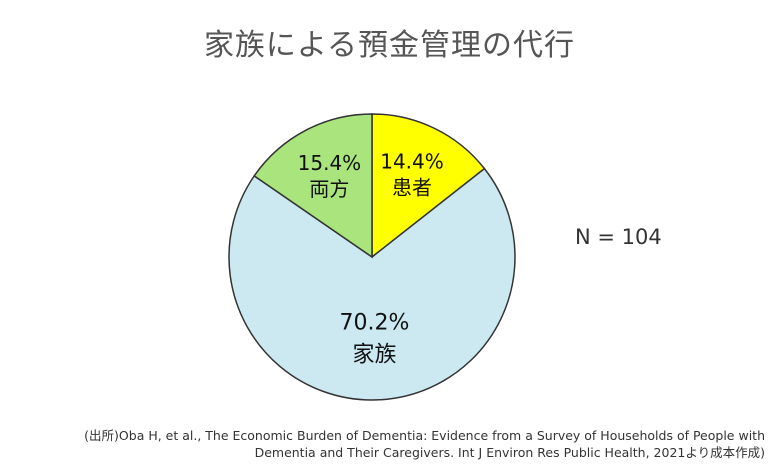 This screenshot has width=779, height=468. I want to click on pie-labels: 14.4%患者 70.2% 家族 15.4%両方, so click(371, 259).